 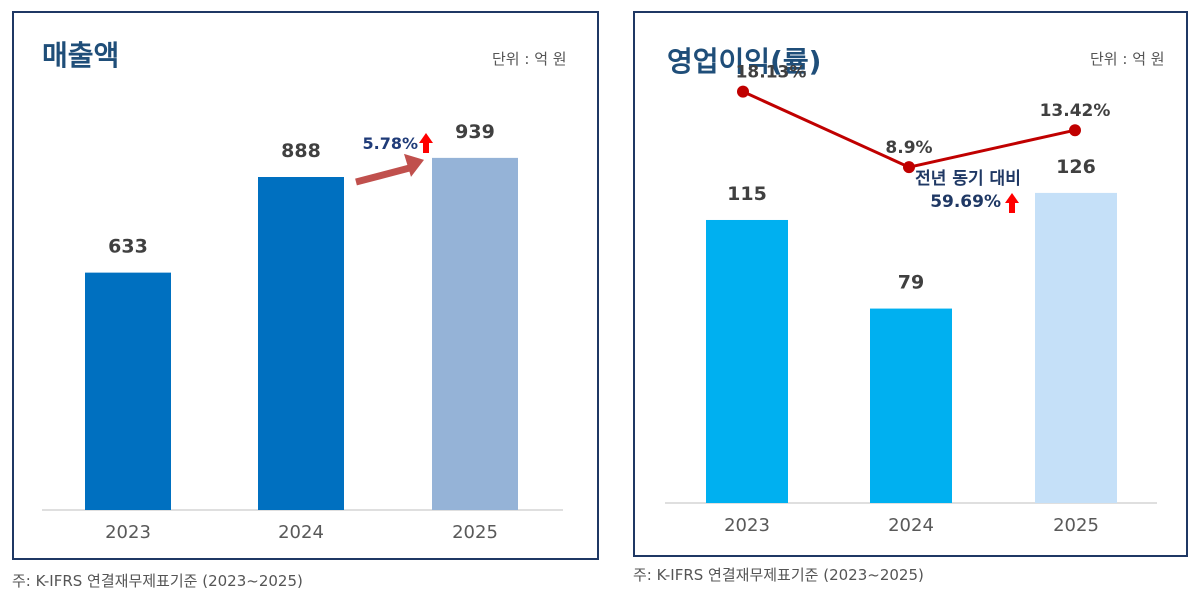 What do you see at coordinates (968, 179) in the screenshot?
I see `profit-yoy-label: 전년 동기 대비` at bounding box center [968, 179].